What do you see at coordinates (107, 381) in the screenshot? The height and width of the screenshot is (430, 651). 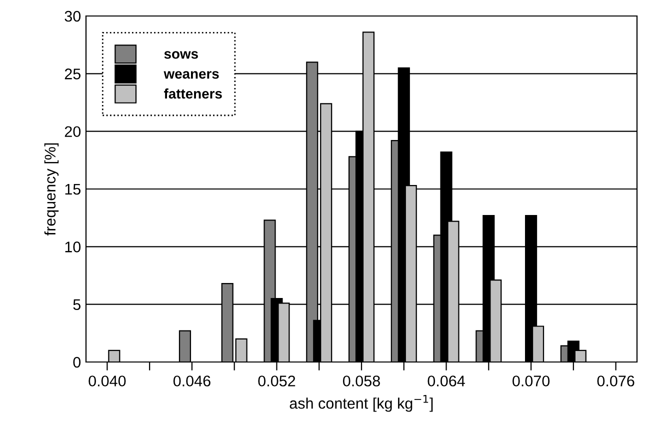 I see `x-tick-label: 0.040` at bounding box center [107, 381].